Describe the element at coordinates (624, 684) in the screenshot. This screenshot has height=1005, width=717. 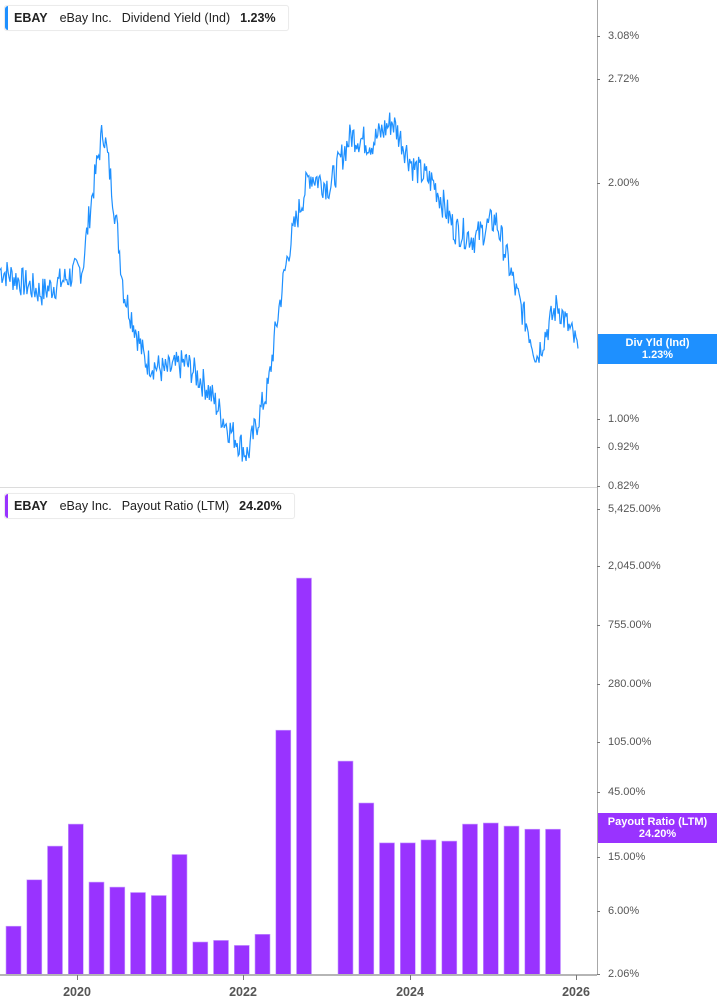
I see `y-tick-label: 280.00%` at that location.